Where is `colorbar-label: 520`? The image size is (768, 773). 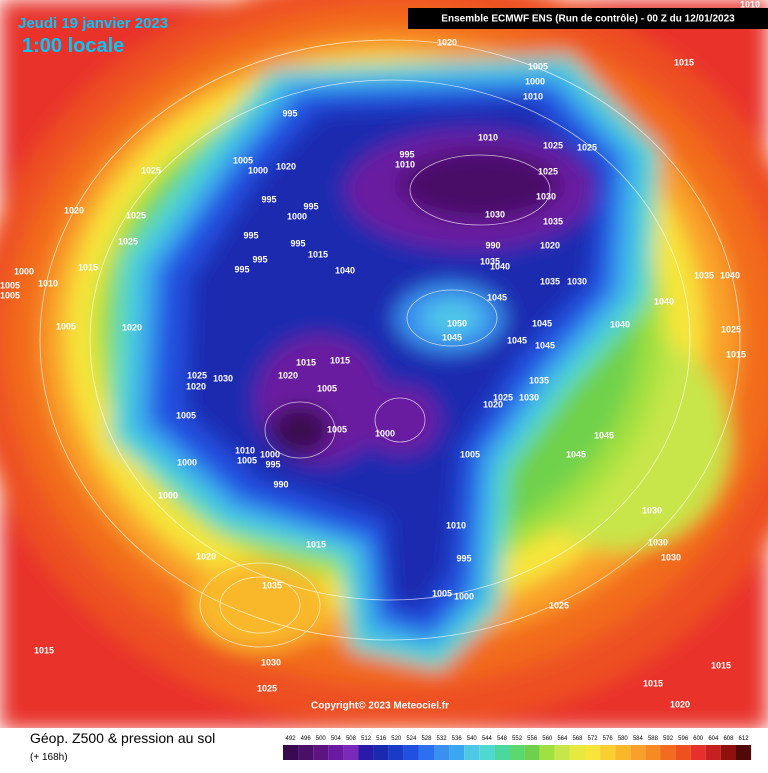
colorbar-label: 520 is located at coordinates (396, 739).